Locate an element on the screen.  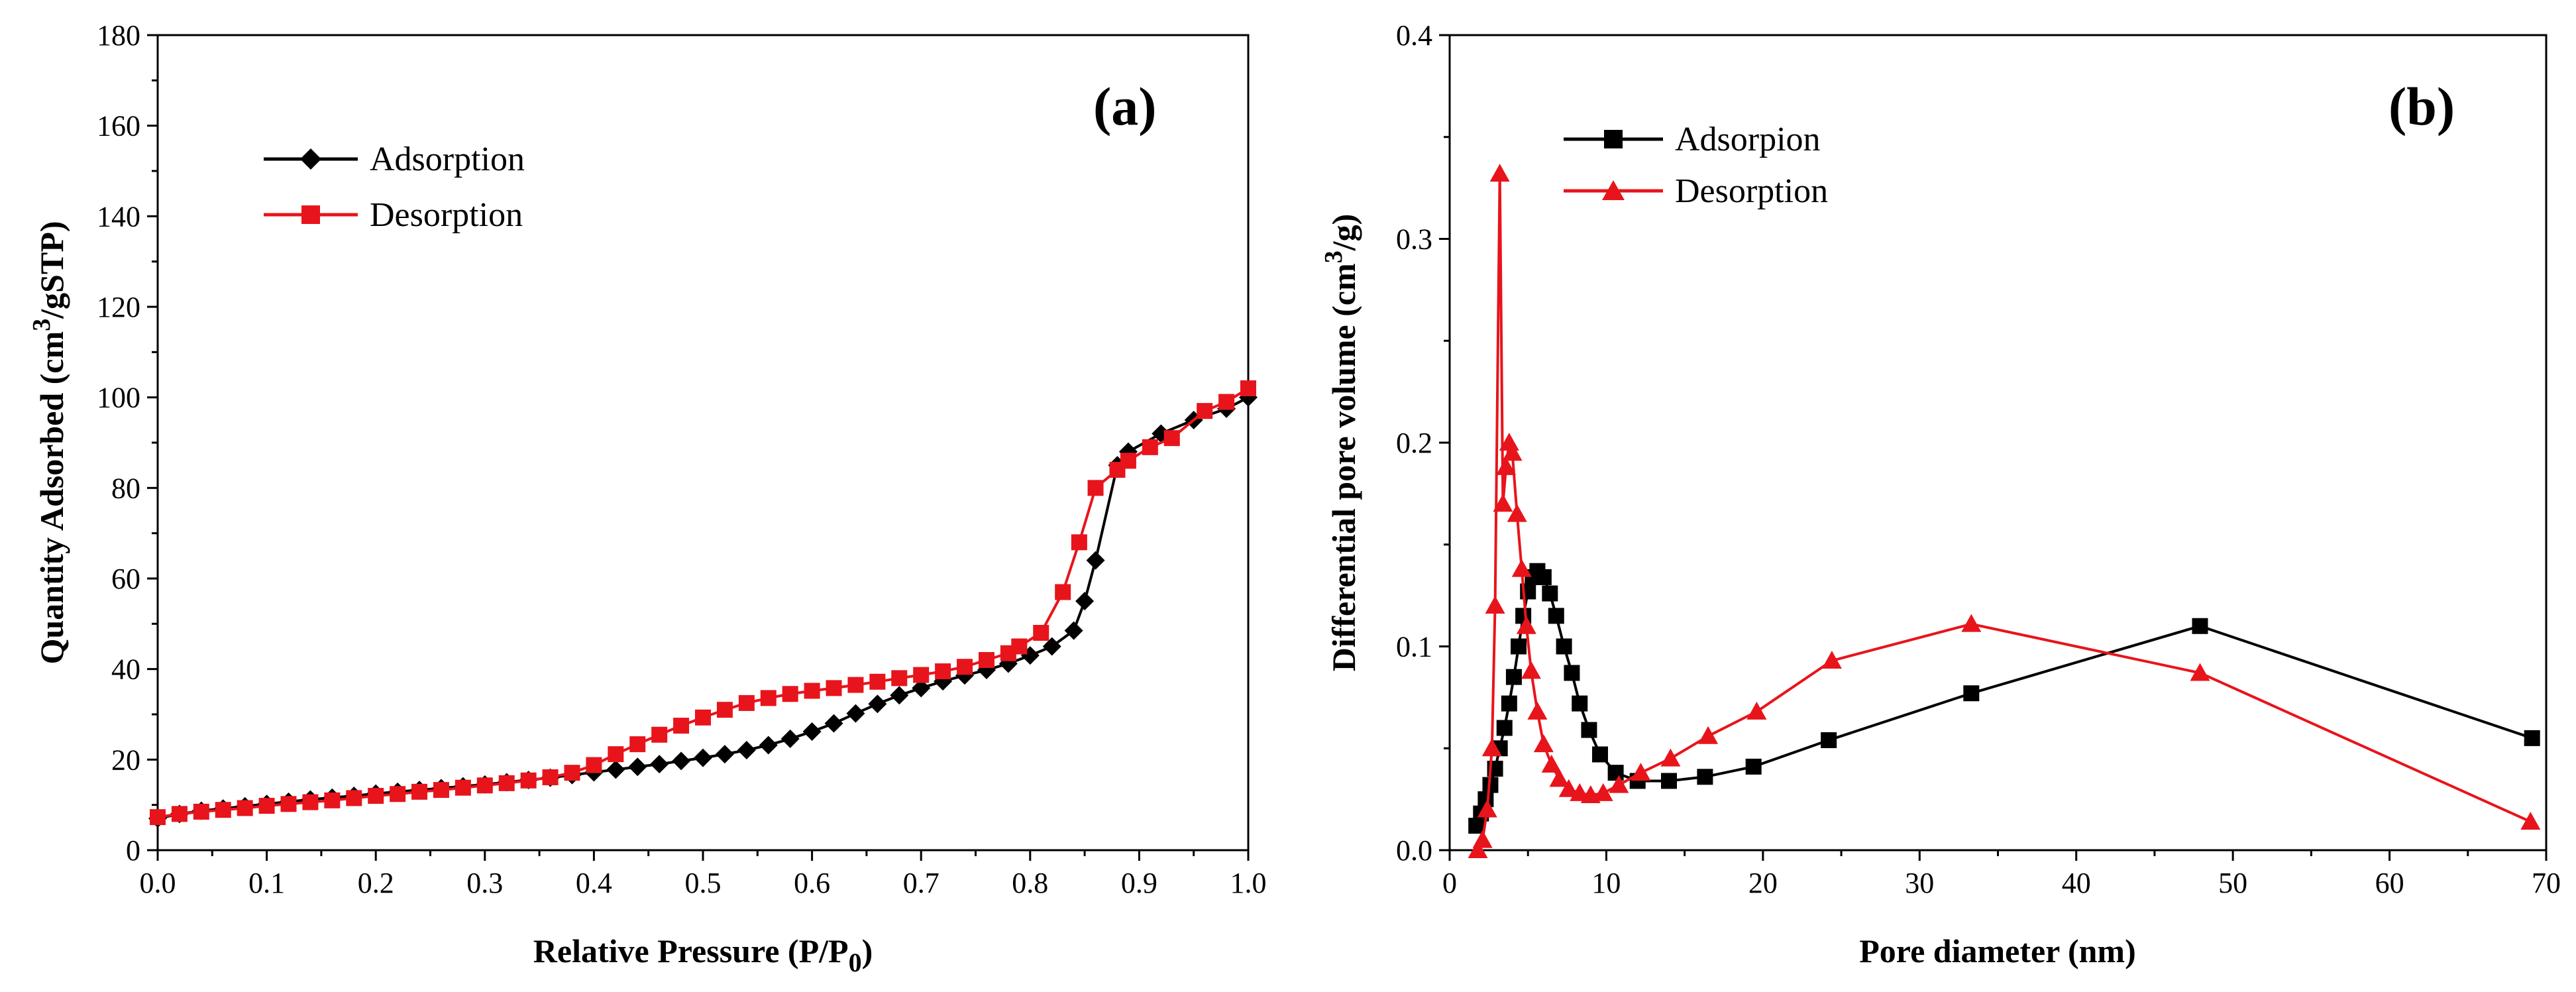
chart-a-legend-adsorption-label: Adsorption is located at coordinates (448, 159).